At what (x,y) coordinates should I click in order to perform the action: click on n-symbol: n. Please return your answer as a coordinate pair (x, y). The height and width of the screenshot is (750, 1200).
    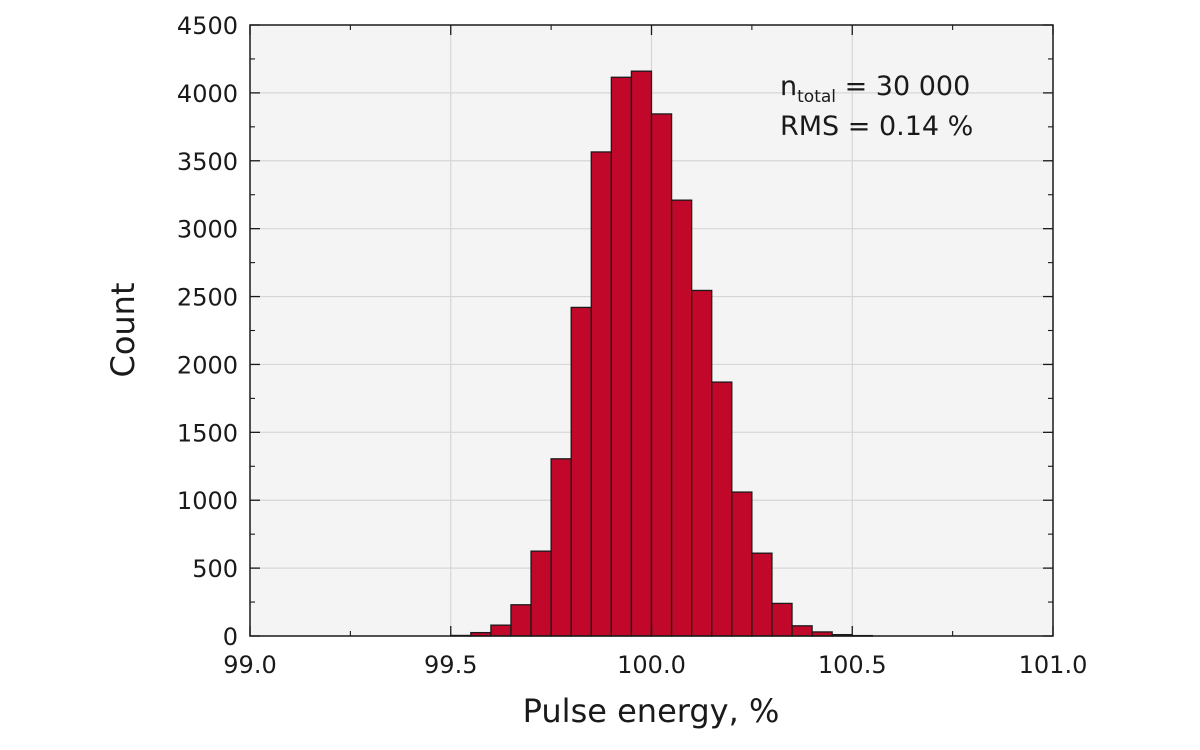
    Looking at the image, I should click on (788, 86).